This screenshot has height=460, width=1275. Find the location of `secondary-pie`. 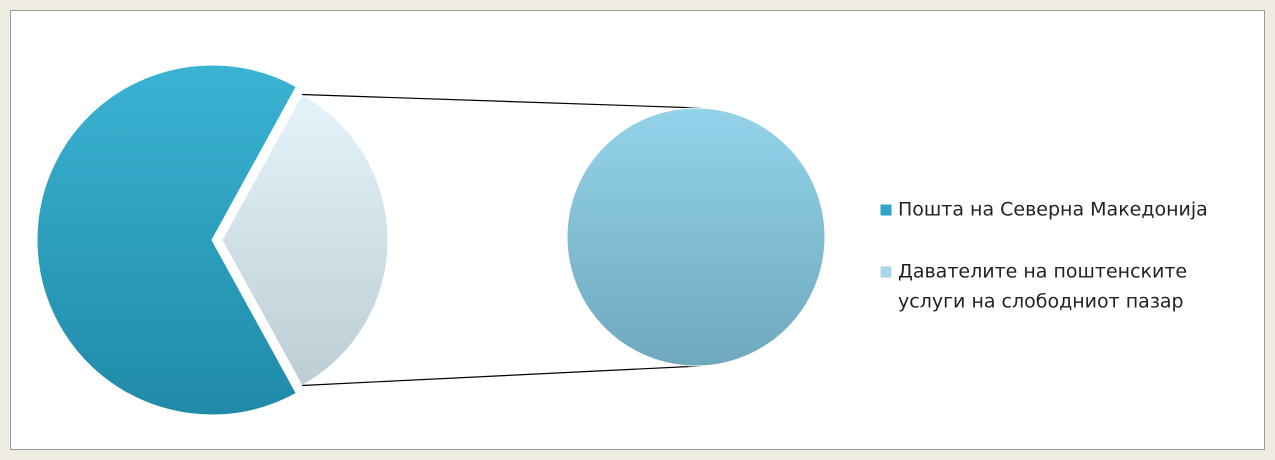

secondary-pie is located at coordinates (696, 237).